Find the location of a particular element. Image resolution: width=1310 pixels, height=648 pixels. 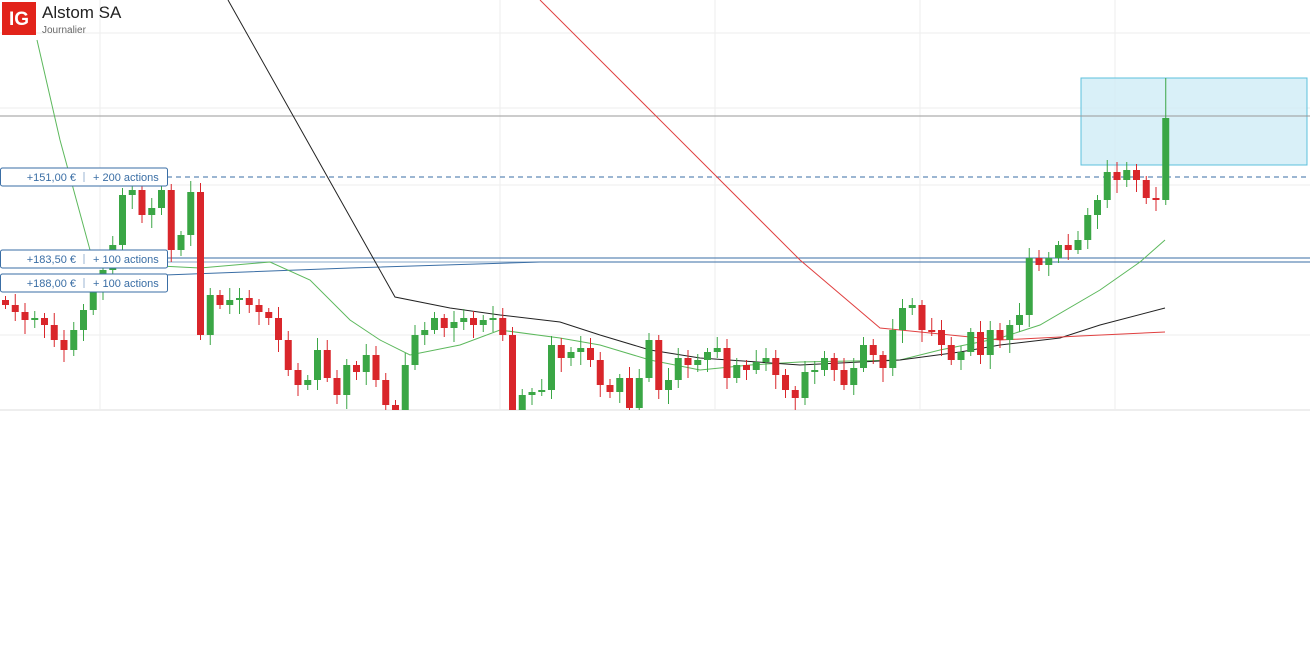

title: Alstom SA is located at coordinates (82, 12).